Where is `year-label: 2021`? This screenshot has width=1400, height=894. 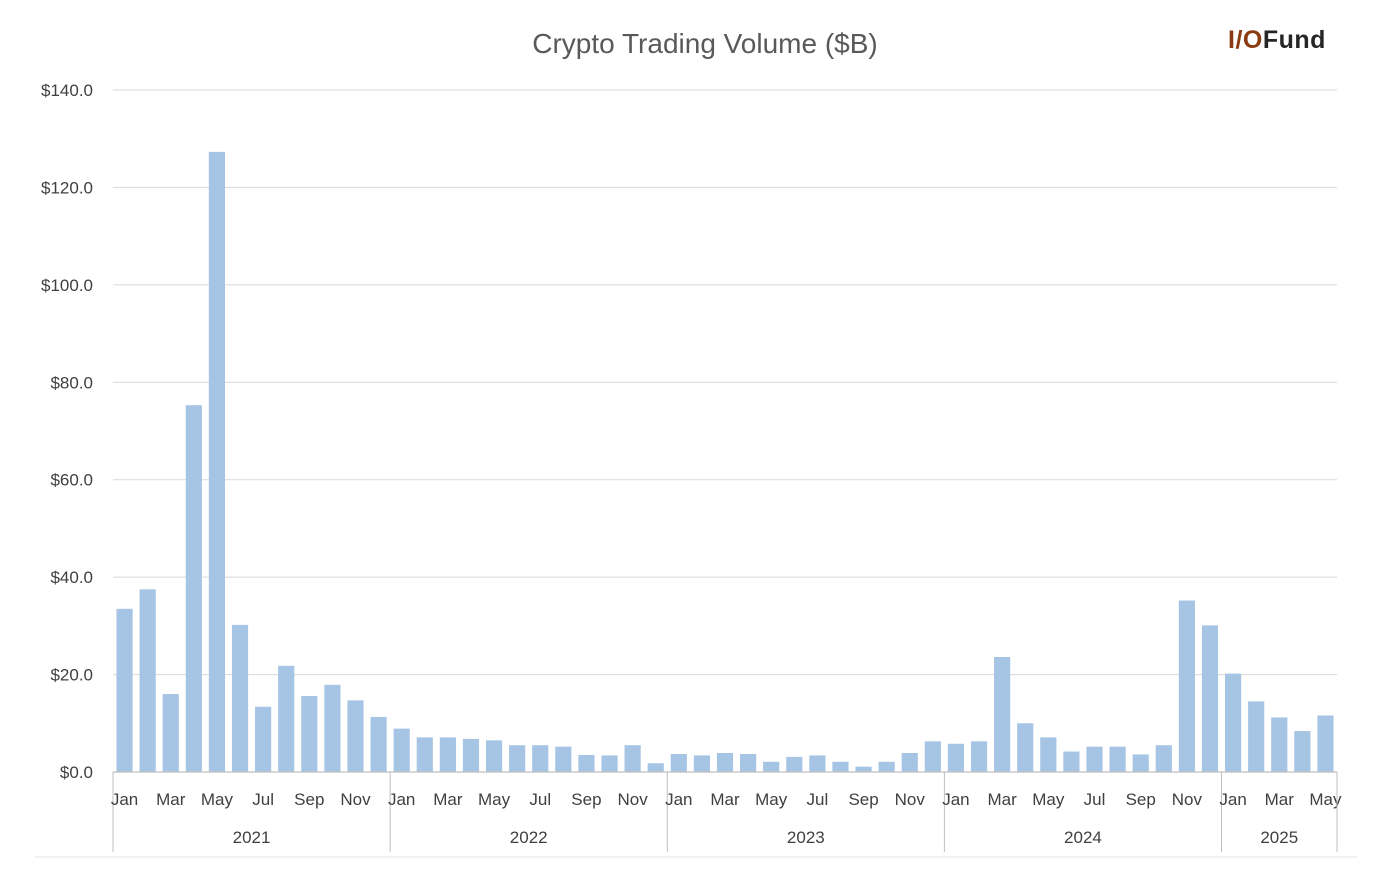 year-label: 2021 is located at coordinates (252, 837).